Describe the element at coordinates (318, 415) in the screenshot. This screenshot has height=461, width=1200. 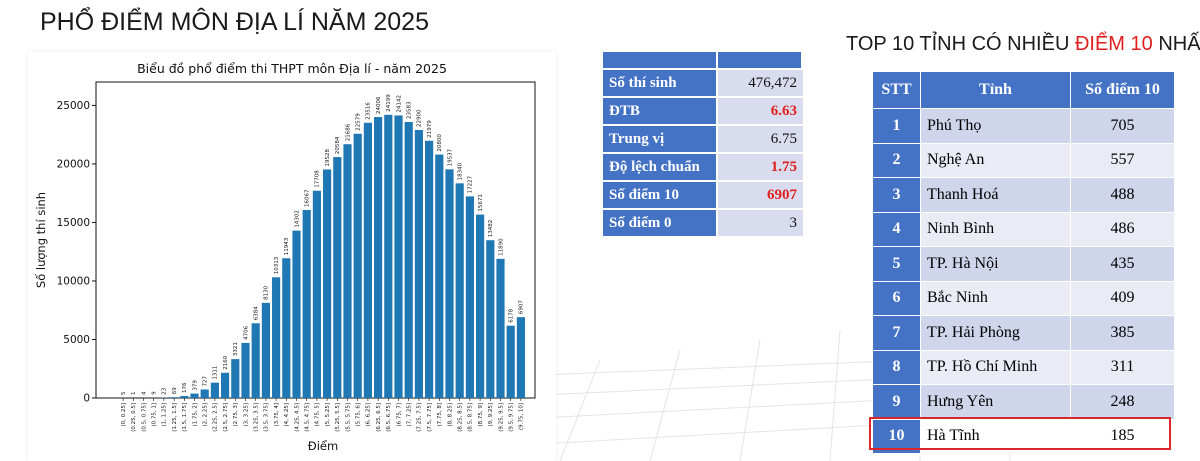
I see `x-tick-label: (4.75, 5]` at that location.